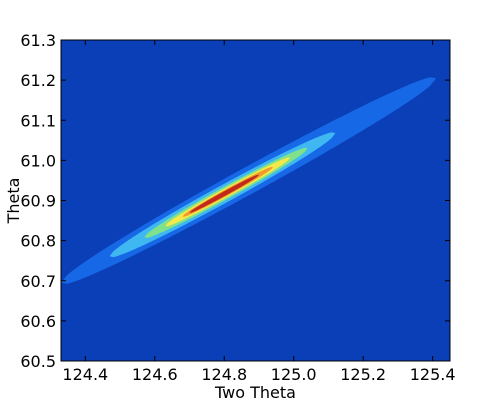 The height and width of the screenshot is (402, 500). What do you see at coordinates (255, 392) in the screenshot?
I see `x-axis-label: Two Theta` at bounding box center [255, 392].